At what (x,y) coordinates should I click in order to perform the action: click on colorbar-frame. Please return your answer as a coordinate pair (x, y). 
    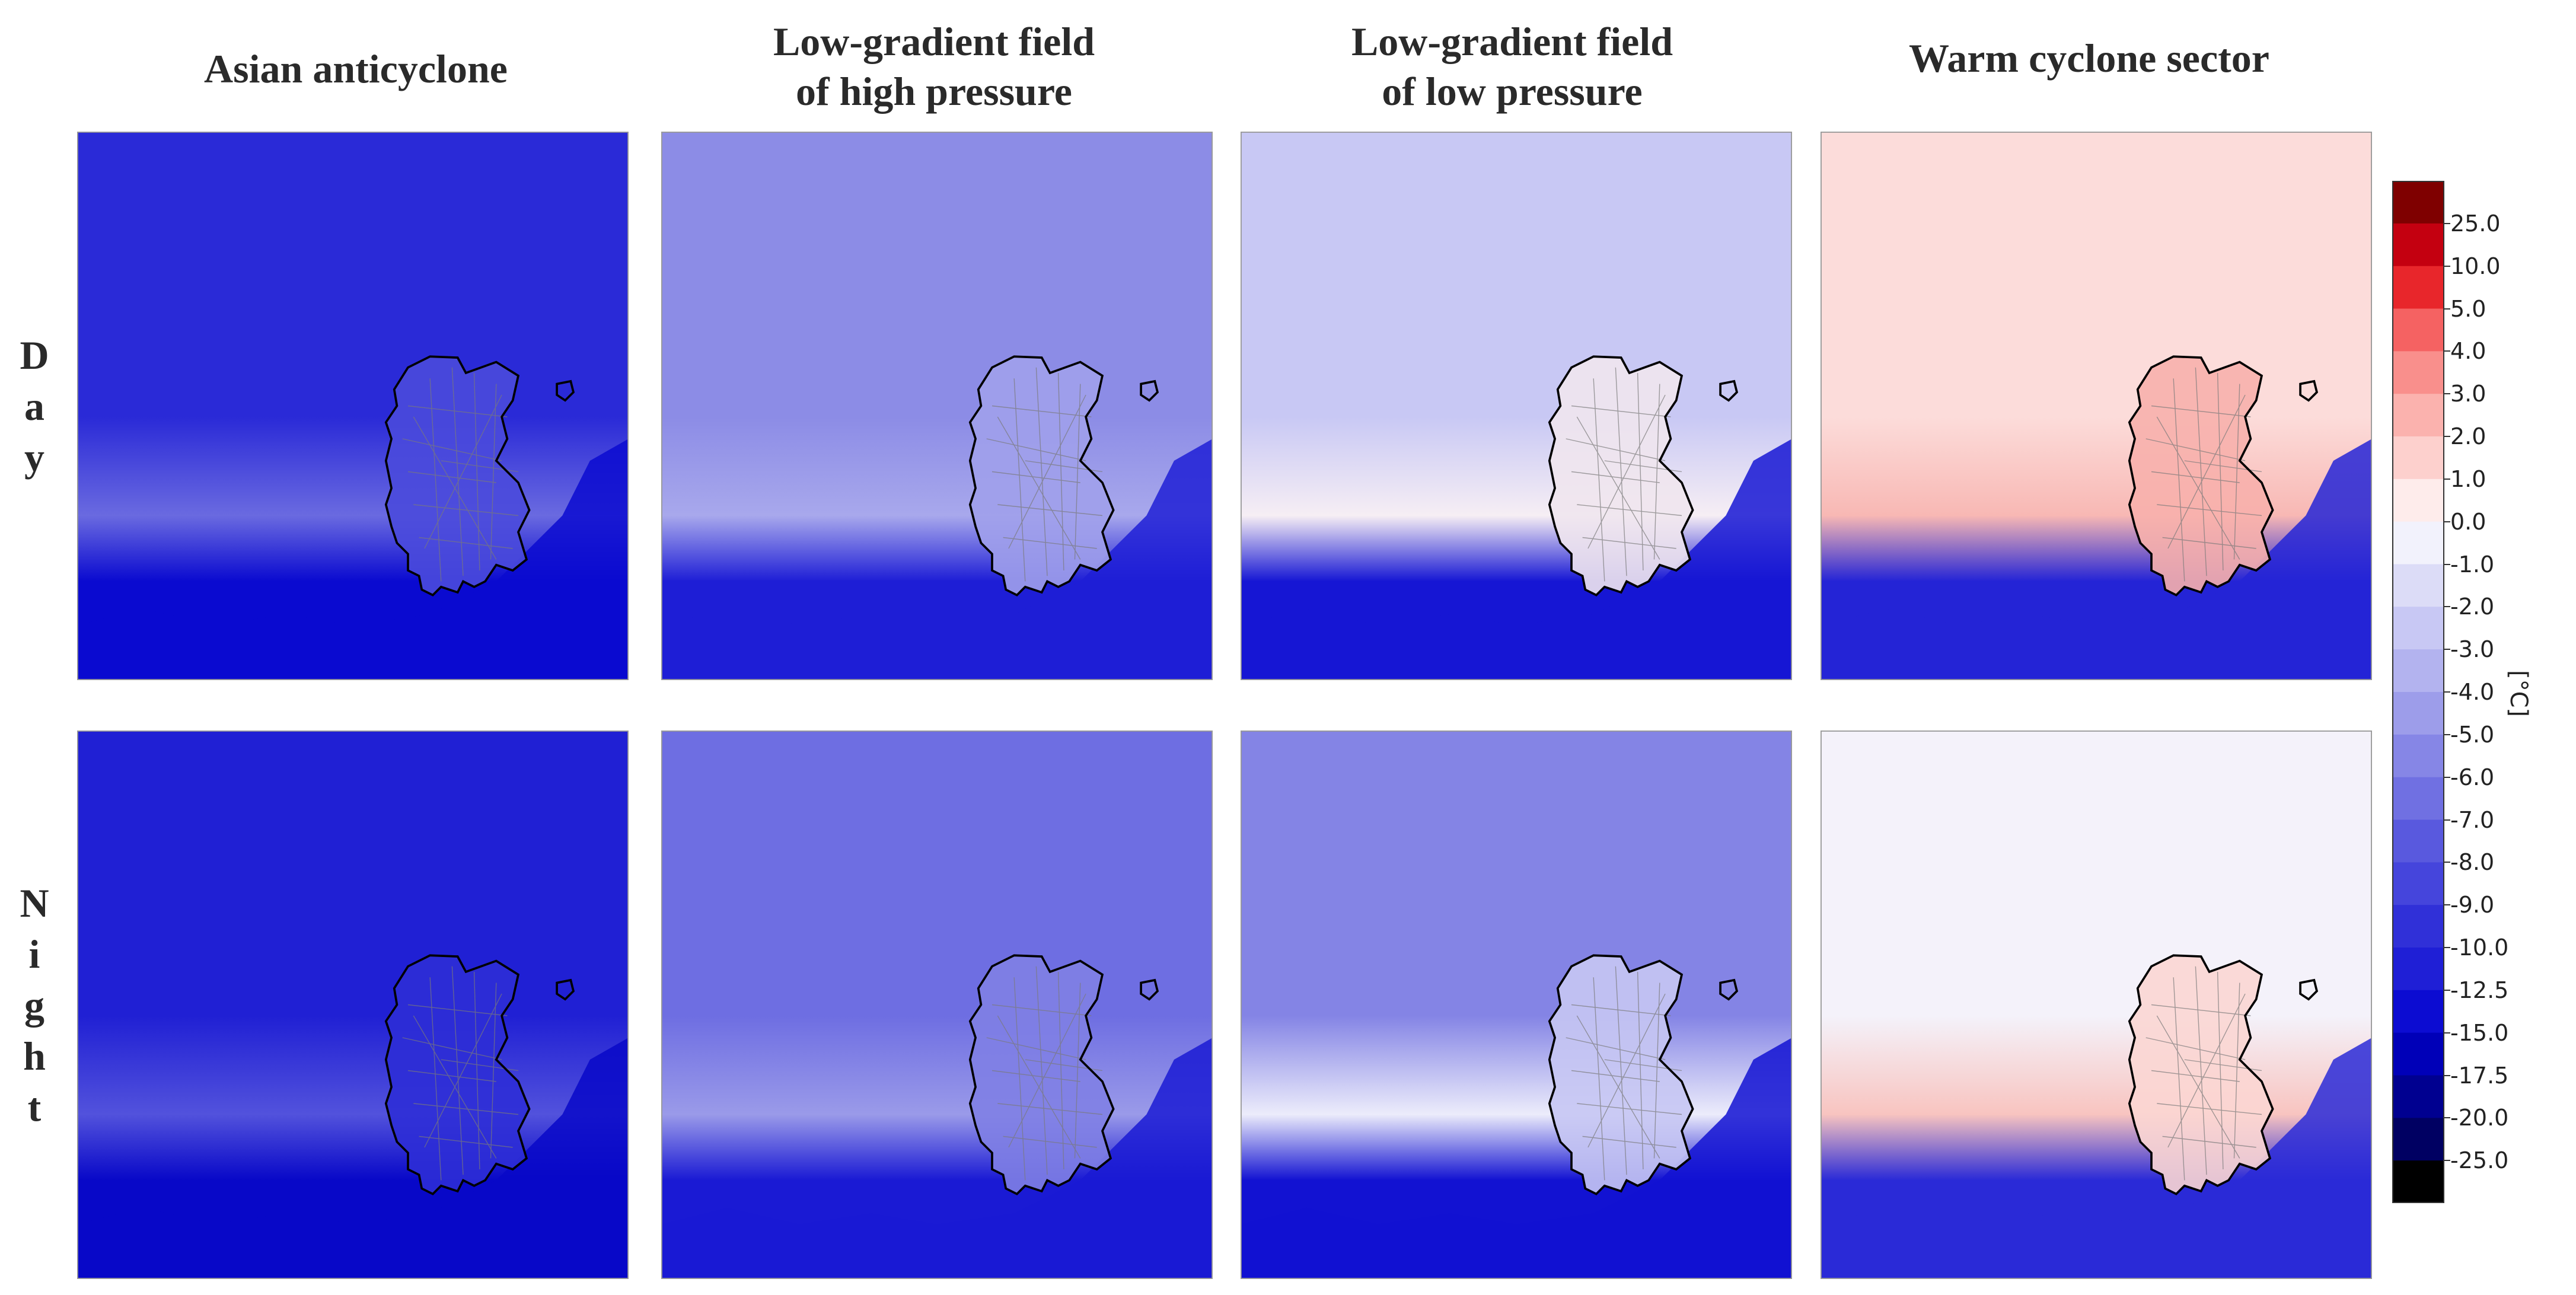
    Looking at the image, I should click on (2418, 692).